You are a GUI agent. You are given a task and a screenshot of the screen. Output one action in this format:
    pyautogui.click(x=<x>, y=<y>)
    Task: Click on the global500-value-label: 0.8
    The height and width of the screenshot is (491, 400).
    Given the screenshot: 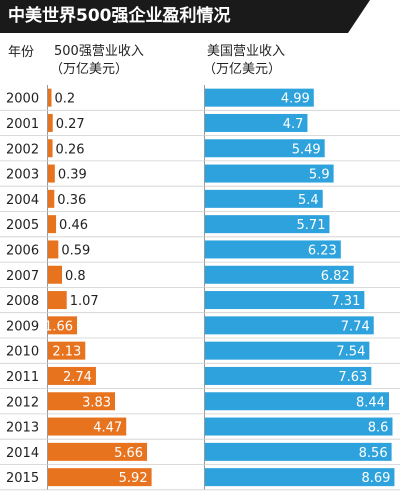 What is the action you would take?
    pyautogui.click(x=75, y=276)
    